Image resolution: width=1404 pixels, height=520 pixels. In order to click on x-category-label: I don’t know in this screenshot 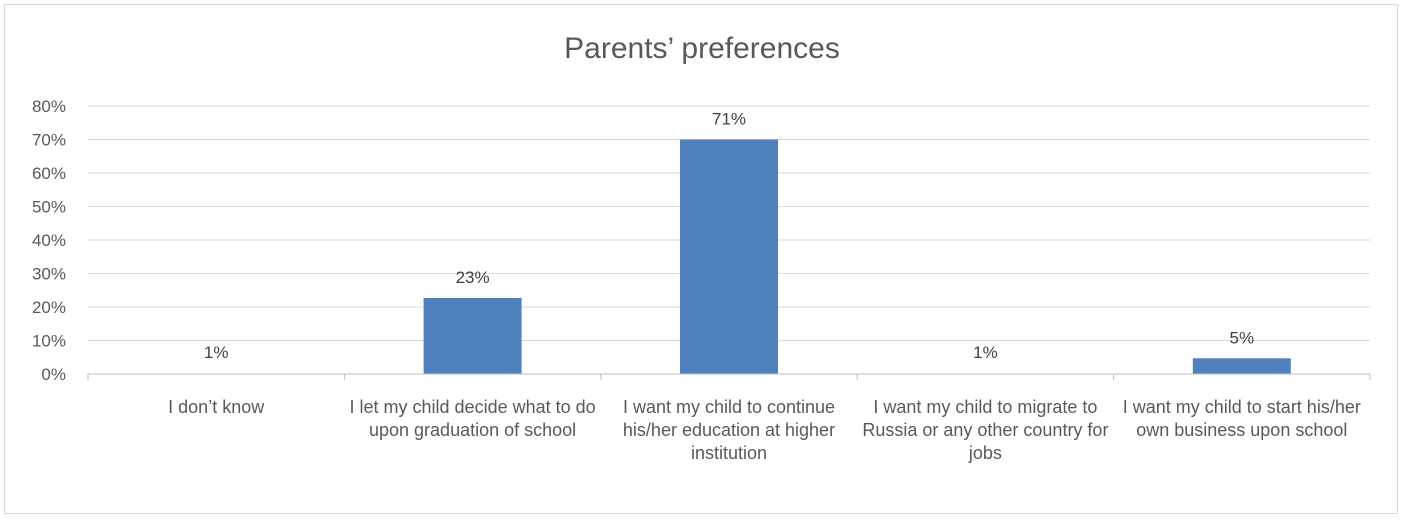, I will do `click(216, 407)`.